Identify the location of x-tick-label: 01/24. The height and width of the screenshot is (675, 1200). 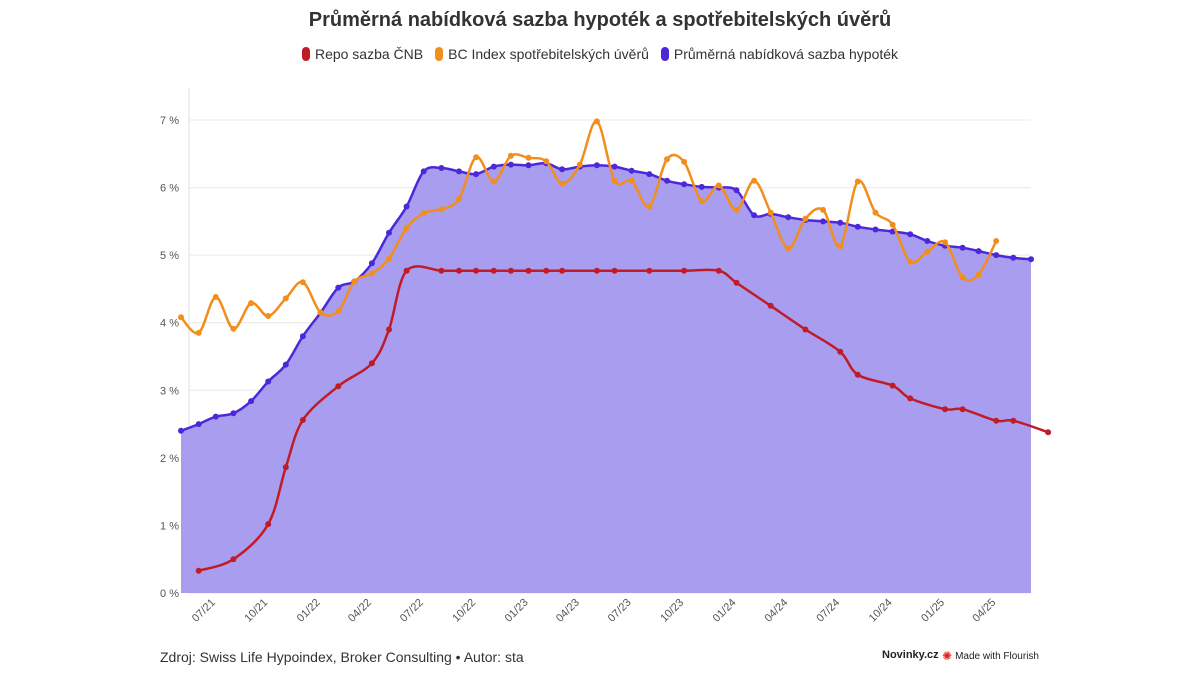
(725, 611).